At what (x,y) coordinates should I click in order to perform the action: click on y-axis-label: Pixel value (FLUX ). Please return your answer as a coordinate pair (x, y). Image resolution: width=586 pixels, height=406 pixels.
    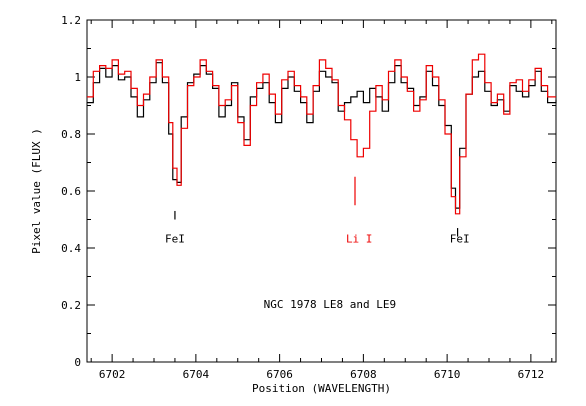
    Looking at the image, I should click on (36, 191).